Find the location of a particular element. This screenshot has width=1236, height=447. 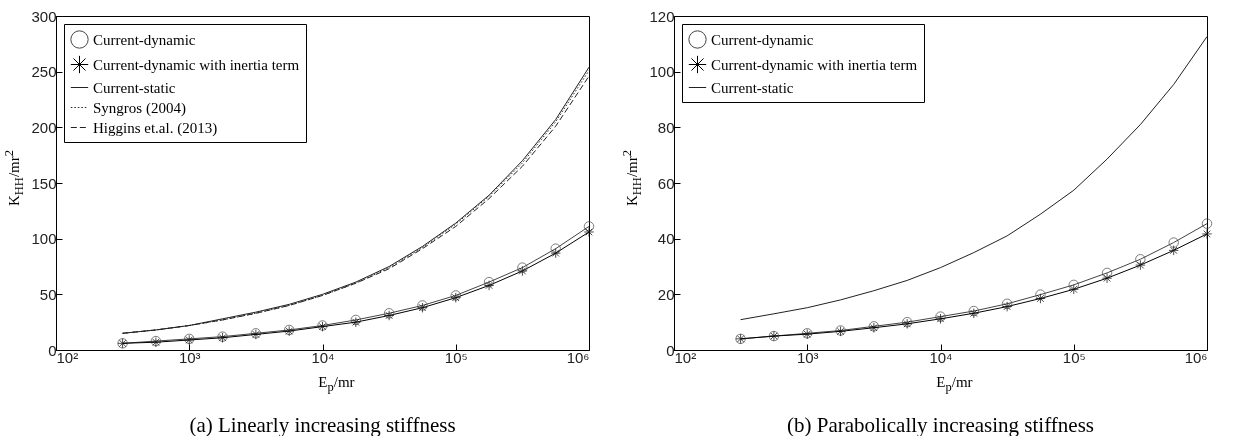

y-tick-label: 250 is located at coordinates (44, 72).